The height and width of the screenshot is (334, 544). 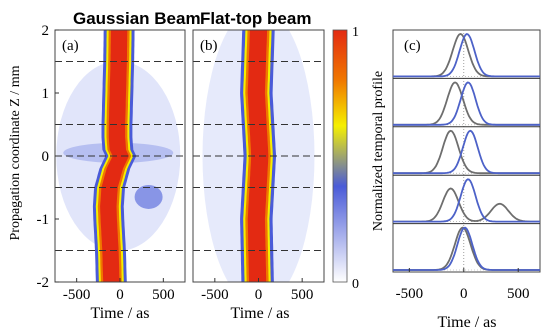 What do you see at coordinates (70, 46) in the screenshot?
I see `panel-a-label: (a)` at bounding box center [70, 46].